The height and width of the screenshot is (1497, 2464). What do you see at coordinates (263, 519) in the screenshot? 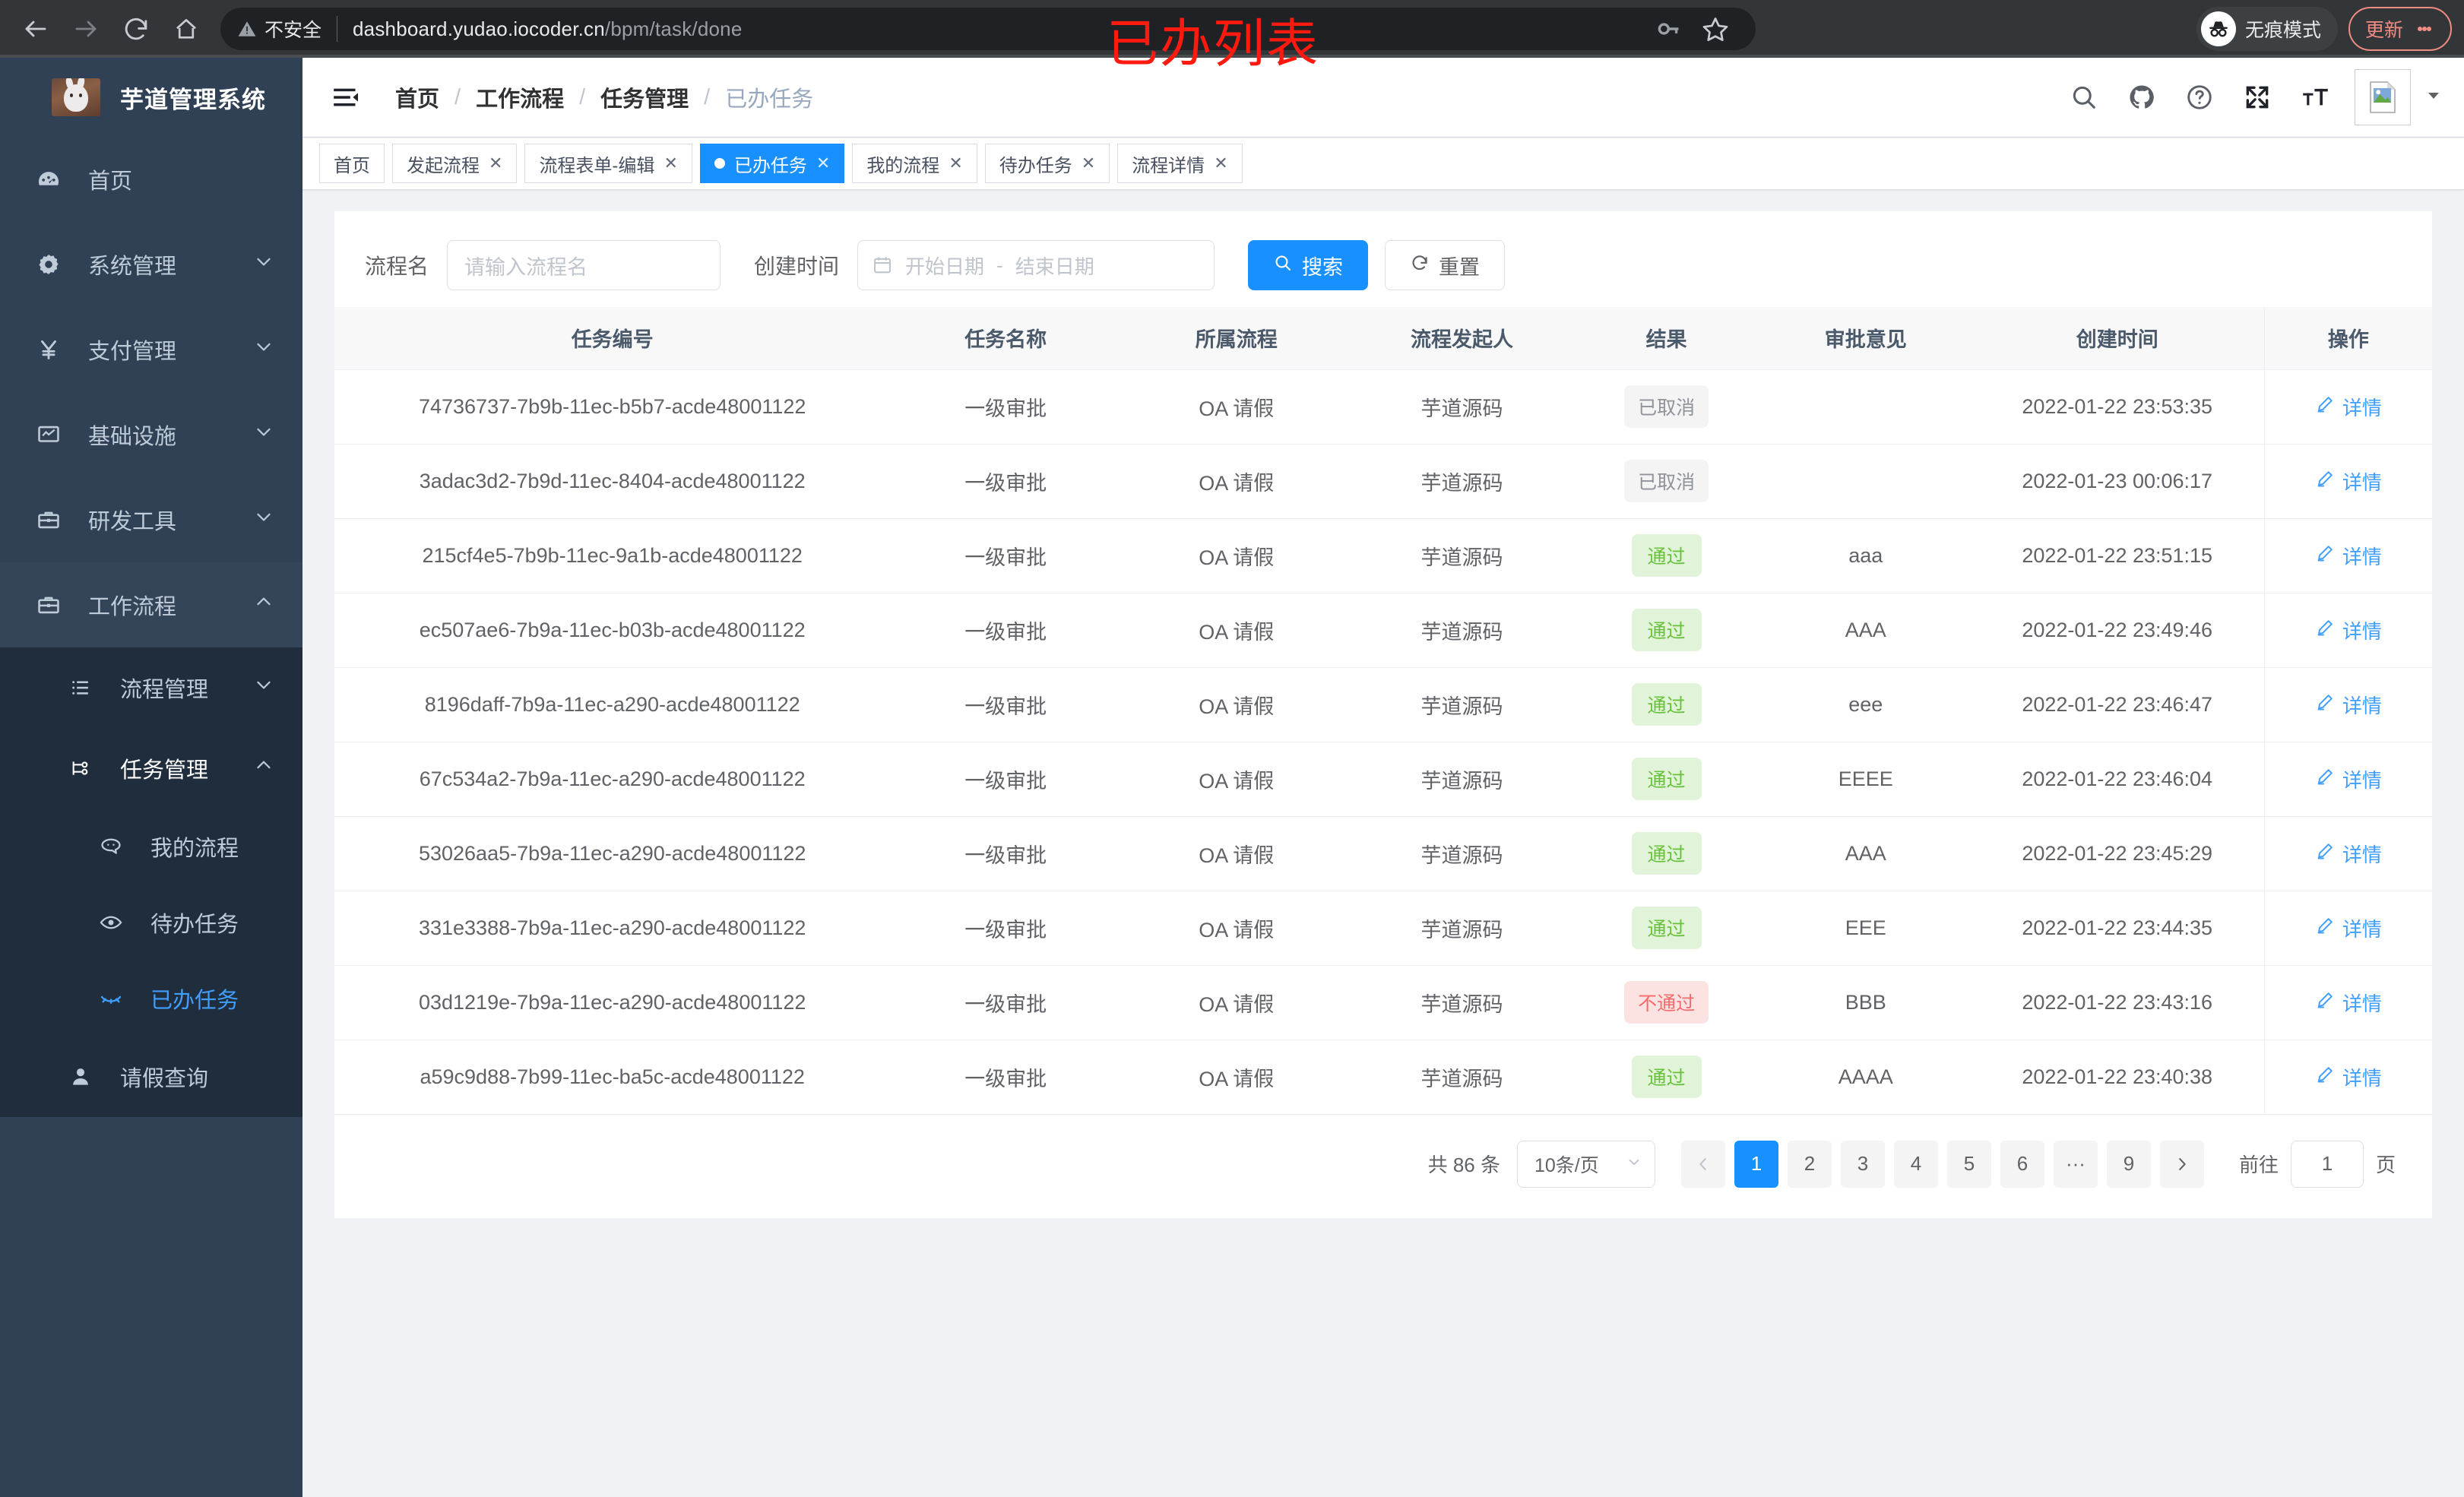
I see `chevron-down-icon` at bounding box center [263, 519].